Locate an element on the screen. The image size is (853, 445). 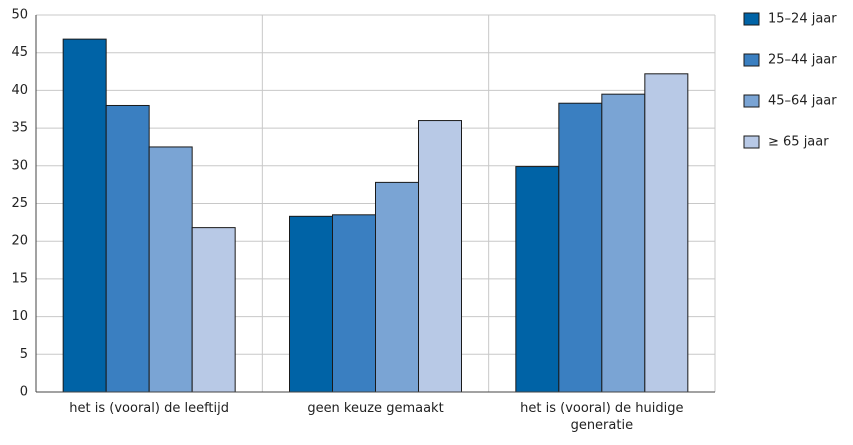
y-tick-label: 0 is located at coordinates (24, 392).